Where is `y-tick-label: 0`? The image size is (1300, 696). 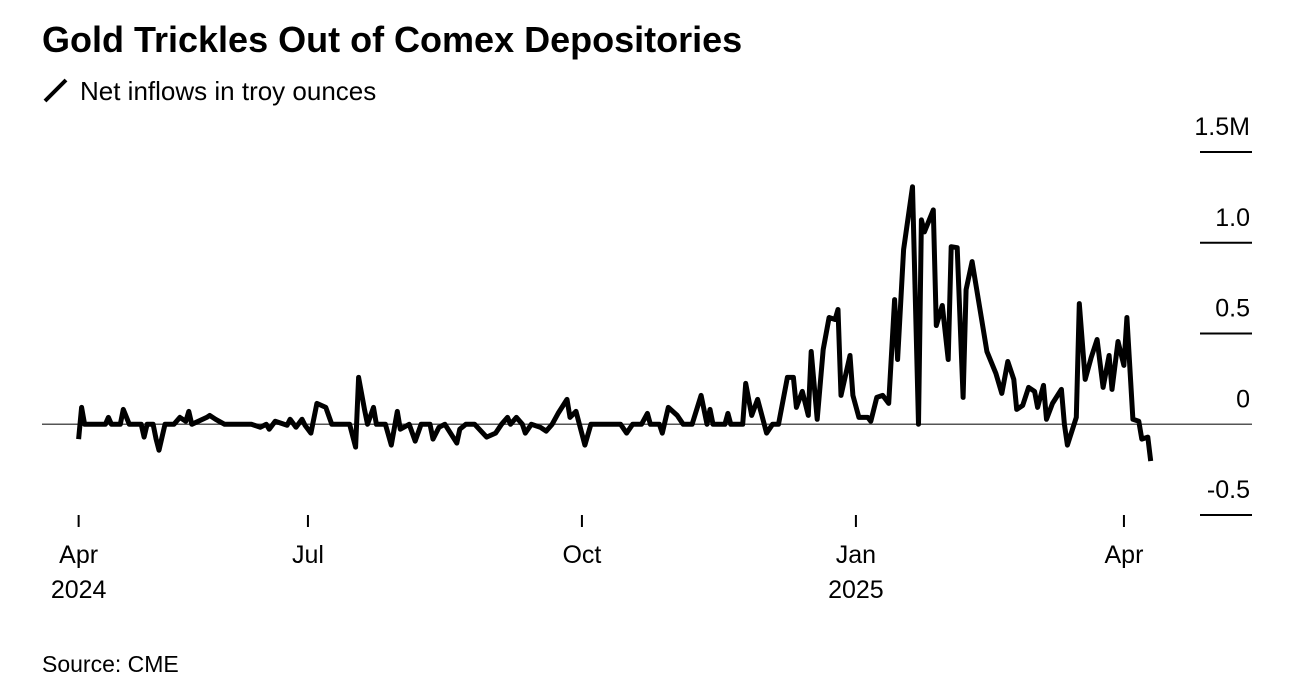
y-tick-label: 0 is located at coordinates (1243, 399).